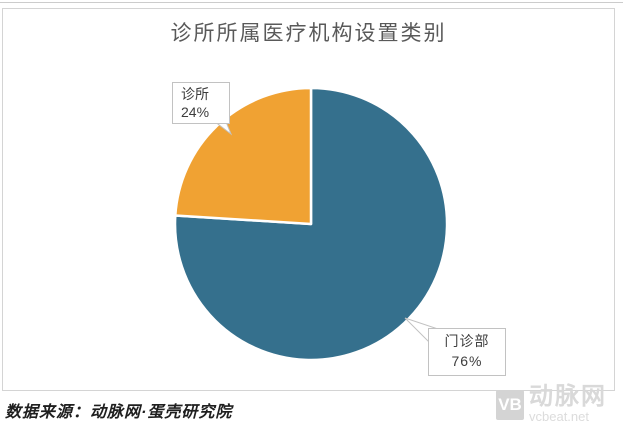  I want to click on watermark-text: 动脉网 vcbeat.net, so click(568, 404).